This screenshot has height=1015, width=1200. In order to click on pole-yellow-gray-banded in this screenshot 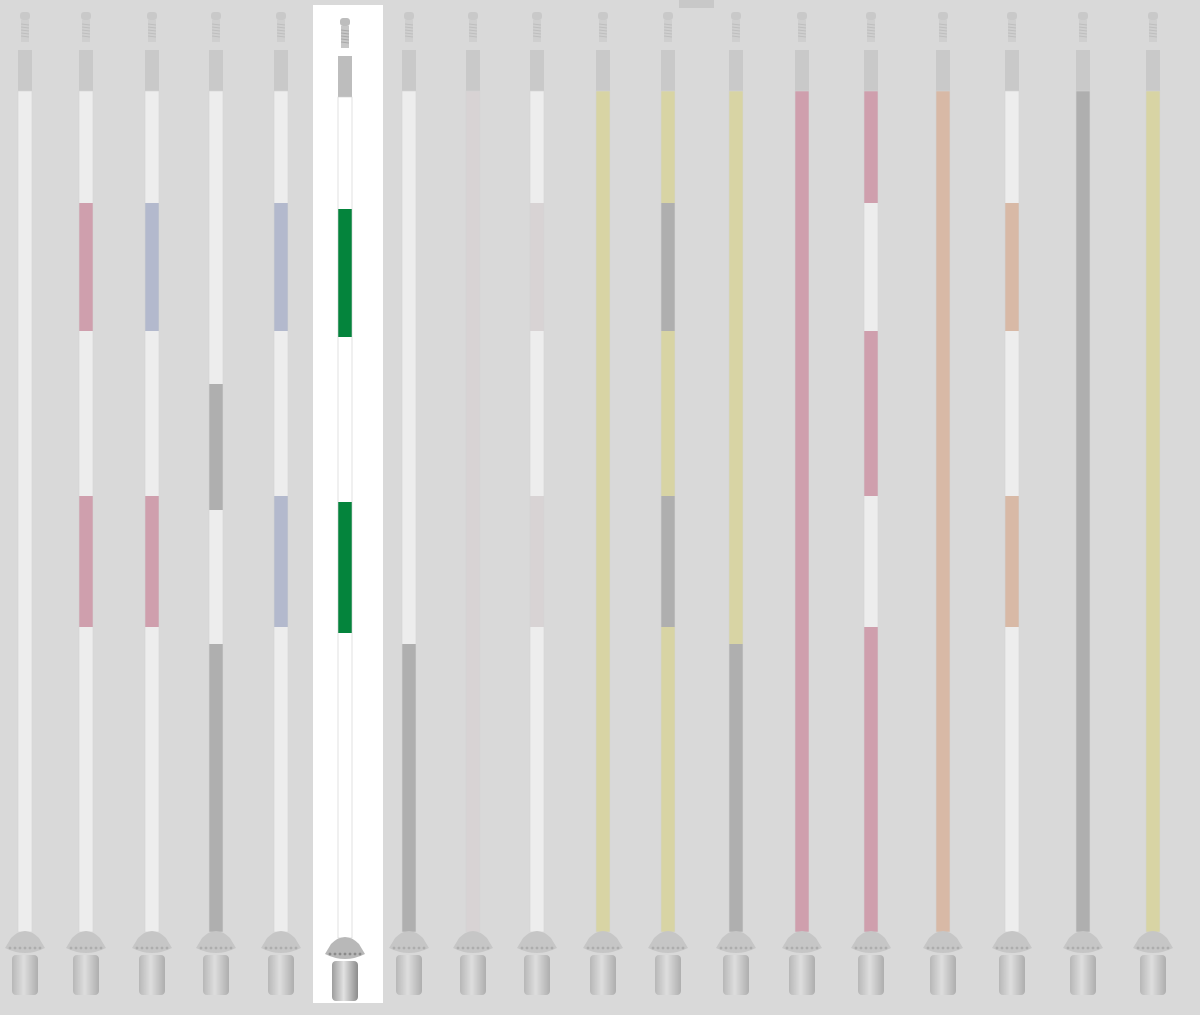, I will do `click(668, 505)`.